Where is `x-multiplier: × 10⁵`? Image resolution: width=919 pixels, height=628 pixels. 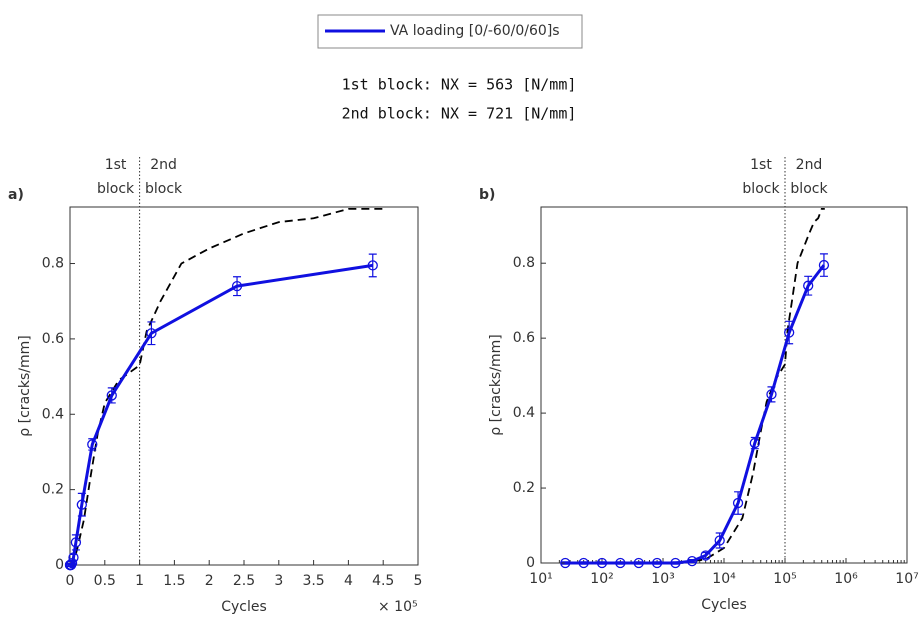
x-multiplier: × 10⁵ is located at coordinates (398, 607).